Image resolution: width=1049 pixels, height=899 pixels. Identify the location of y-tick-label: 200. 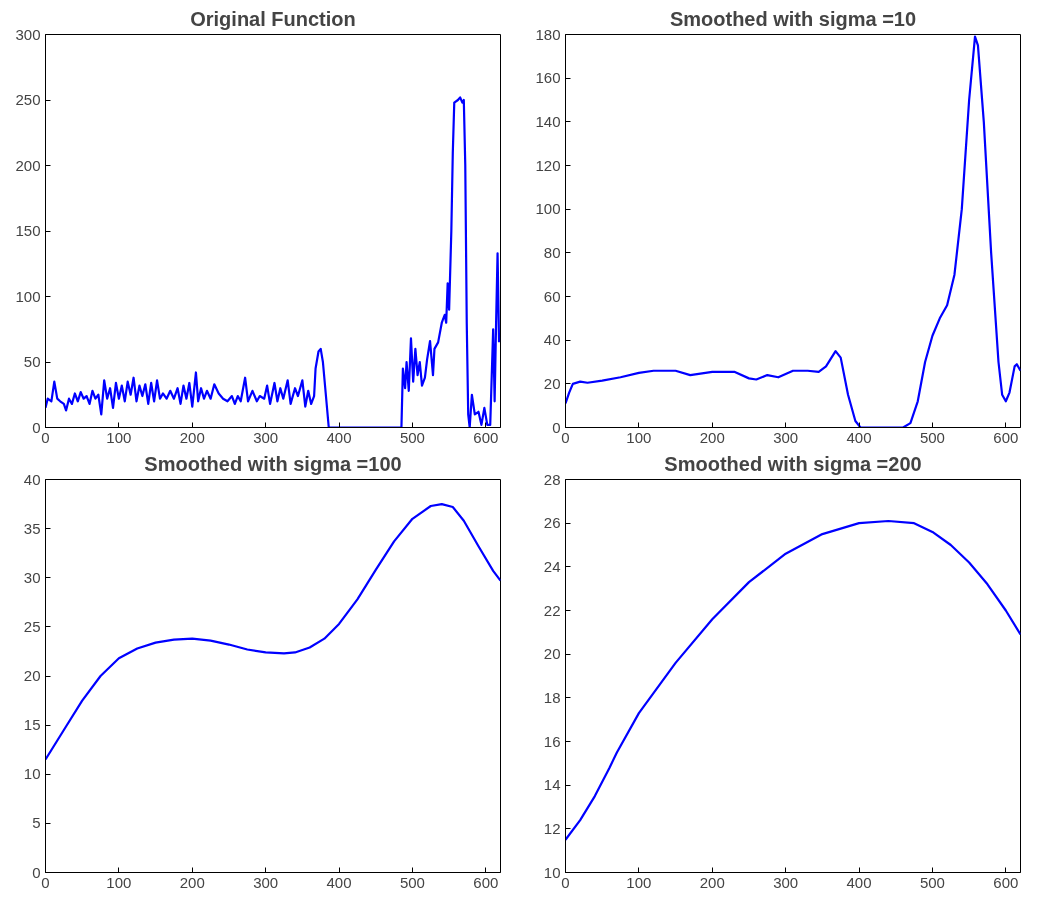
(28, 165).